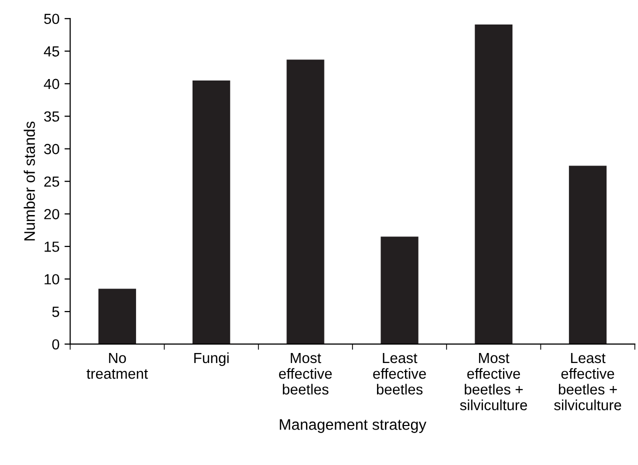  I want to click on y-tick-label: 5, so click(56, 311).